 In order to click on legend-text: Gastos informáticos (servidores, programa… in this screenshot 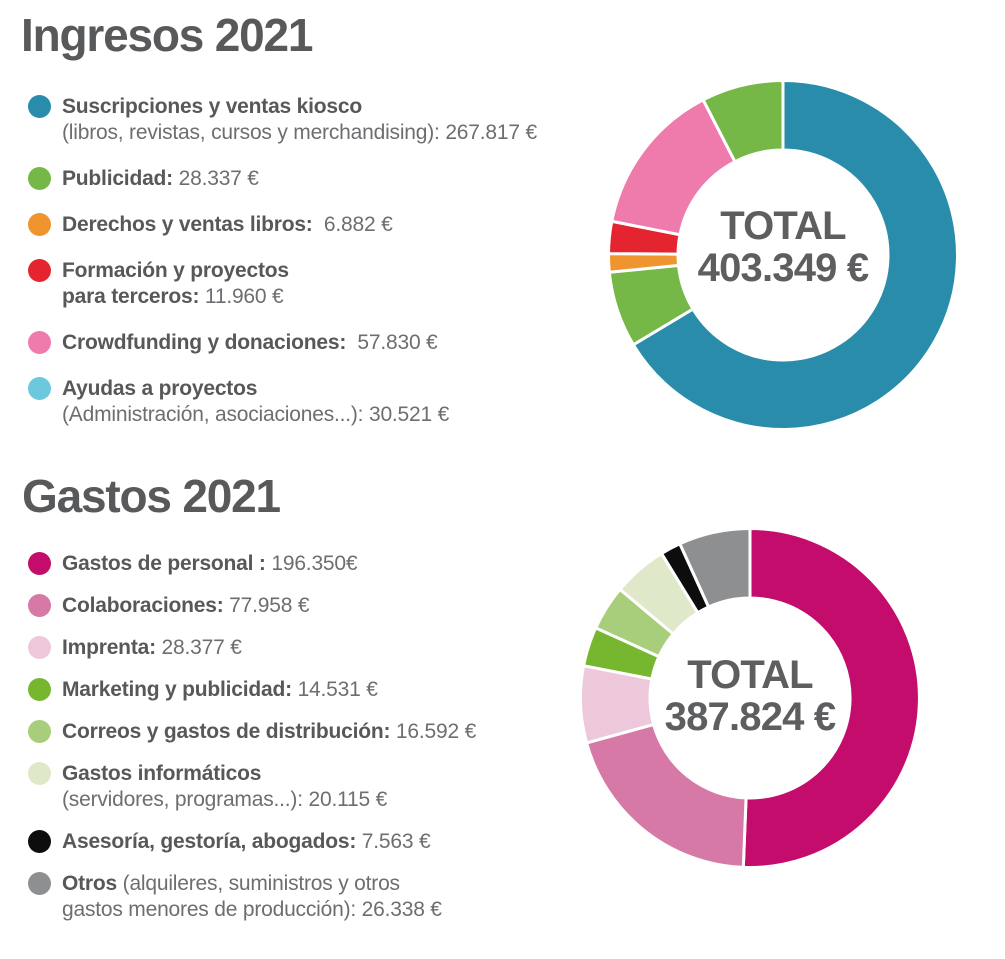, I will do `click(225, 786)`.